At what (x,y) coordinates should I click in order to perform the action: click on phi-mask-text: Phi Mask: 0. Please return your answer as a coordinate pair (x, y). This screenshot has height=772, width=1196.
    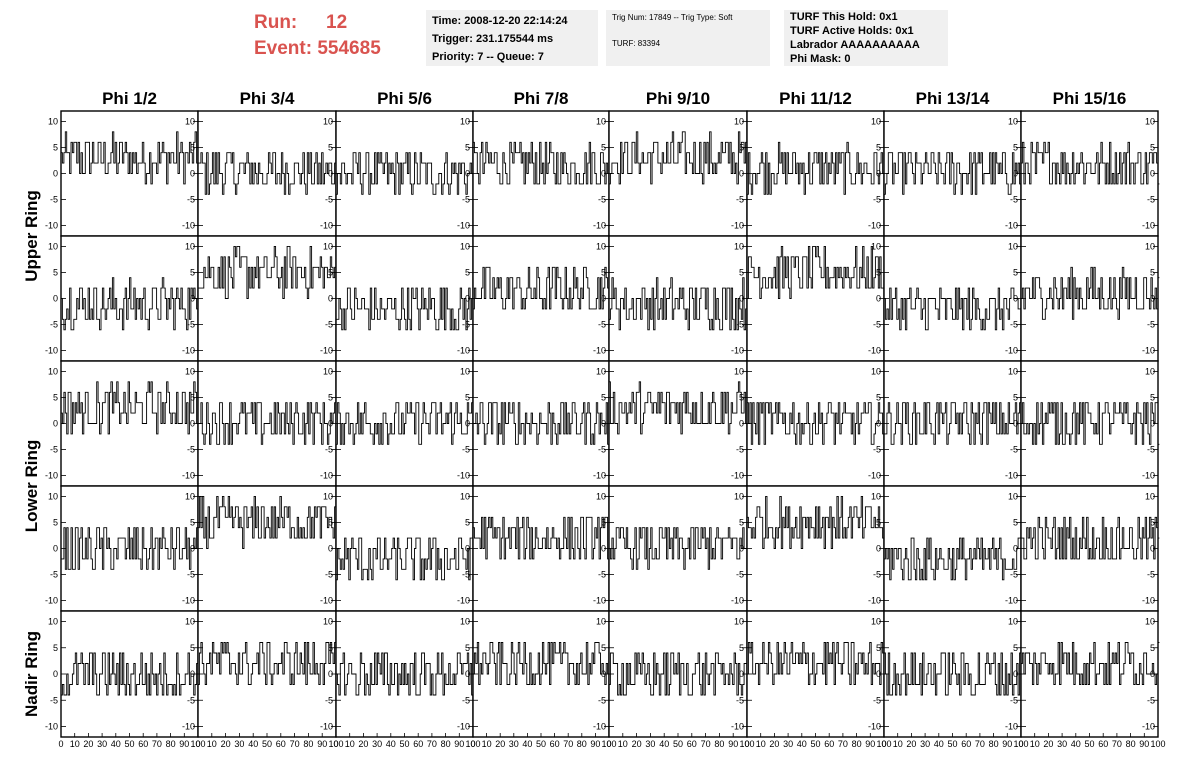
    Looking at the image, I should click on (820, 59).